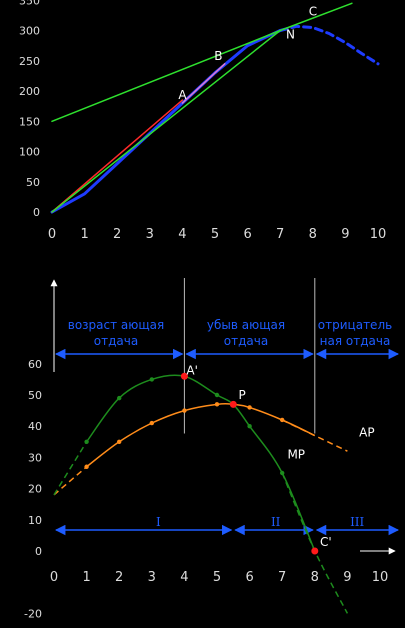 Image resolution: width=405 pixels, height=628 pixels. I want to click on chart1-ytick-label: 200, so click(29, 91).